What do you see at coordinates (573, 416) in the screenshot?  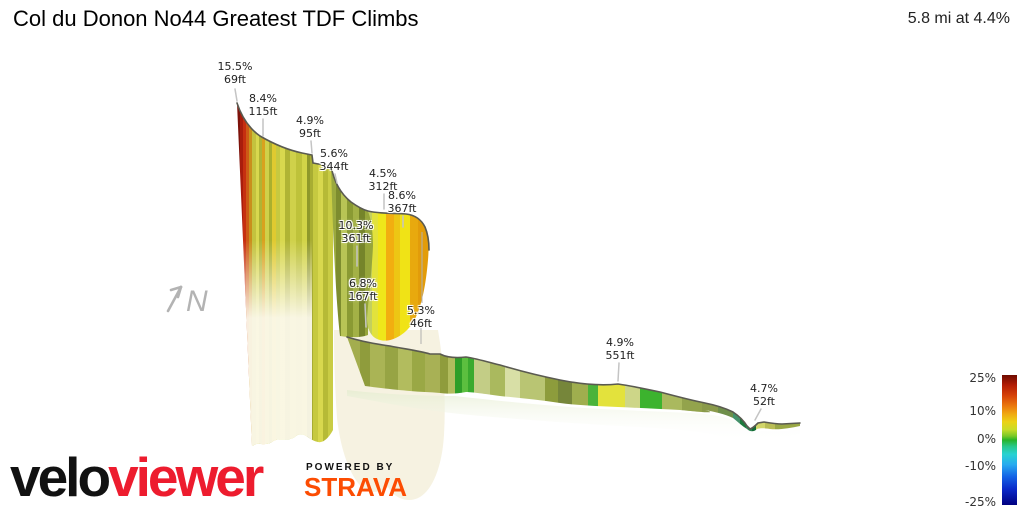 I see `curtain-tail` at bounding box center [573, 416].